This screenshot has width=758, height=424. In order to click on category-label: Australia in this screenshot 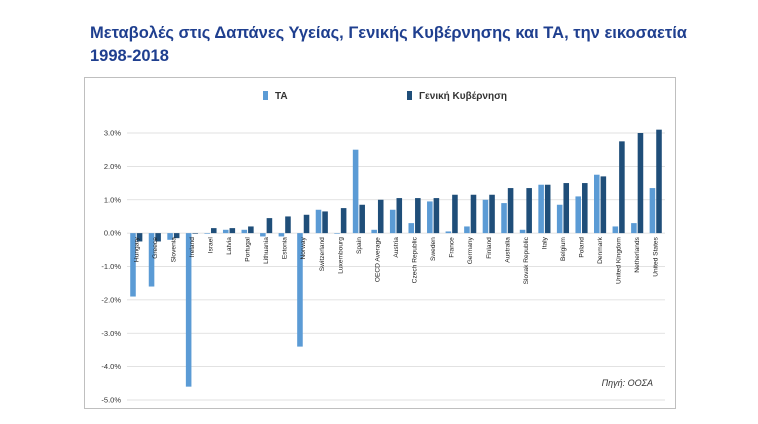, I will do `click(507, 250)`.